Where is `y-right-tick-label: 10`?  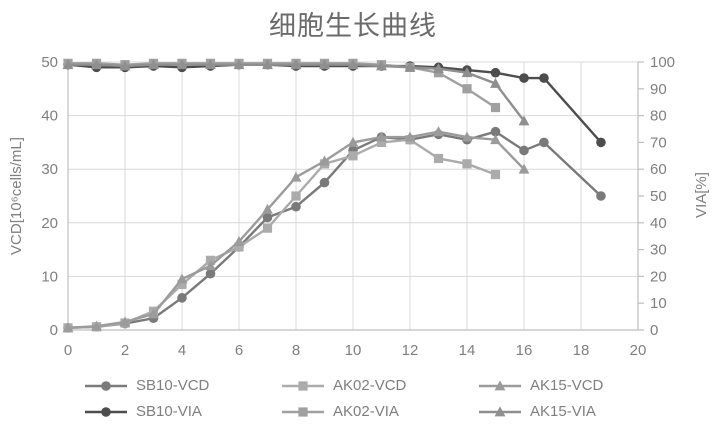 y-right-tick-label: 10 is located at coordinates (658, 303).